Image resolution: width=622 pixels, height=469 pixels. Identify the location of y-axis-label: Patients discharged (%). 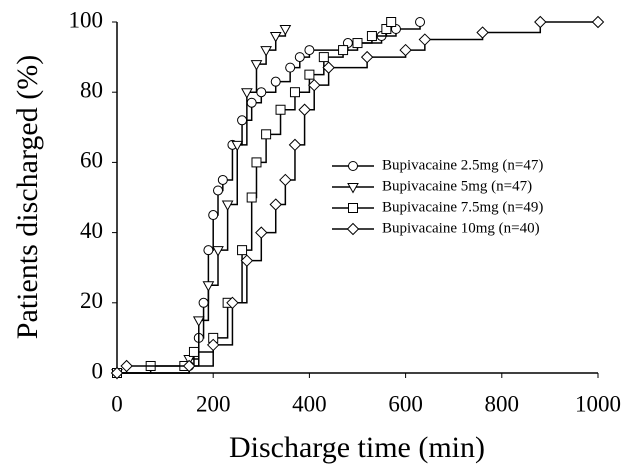
(27, 197).